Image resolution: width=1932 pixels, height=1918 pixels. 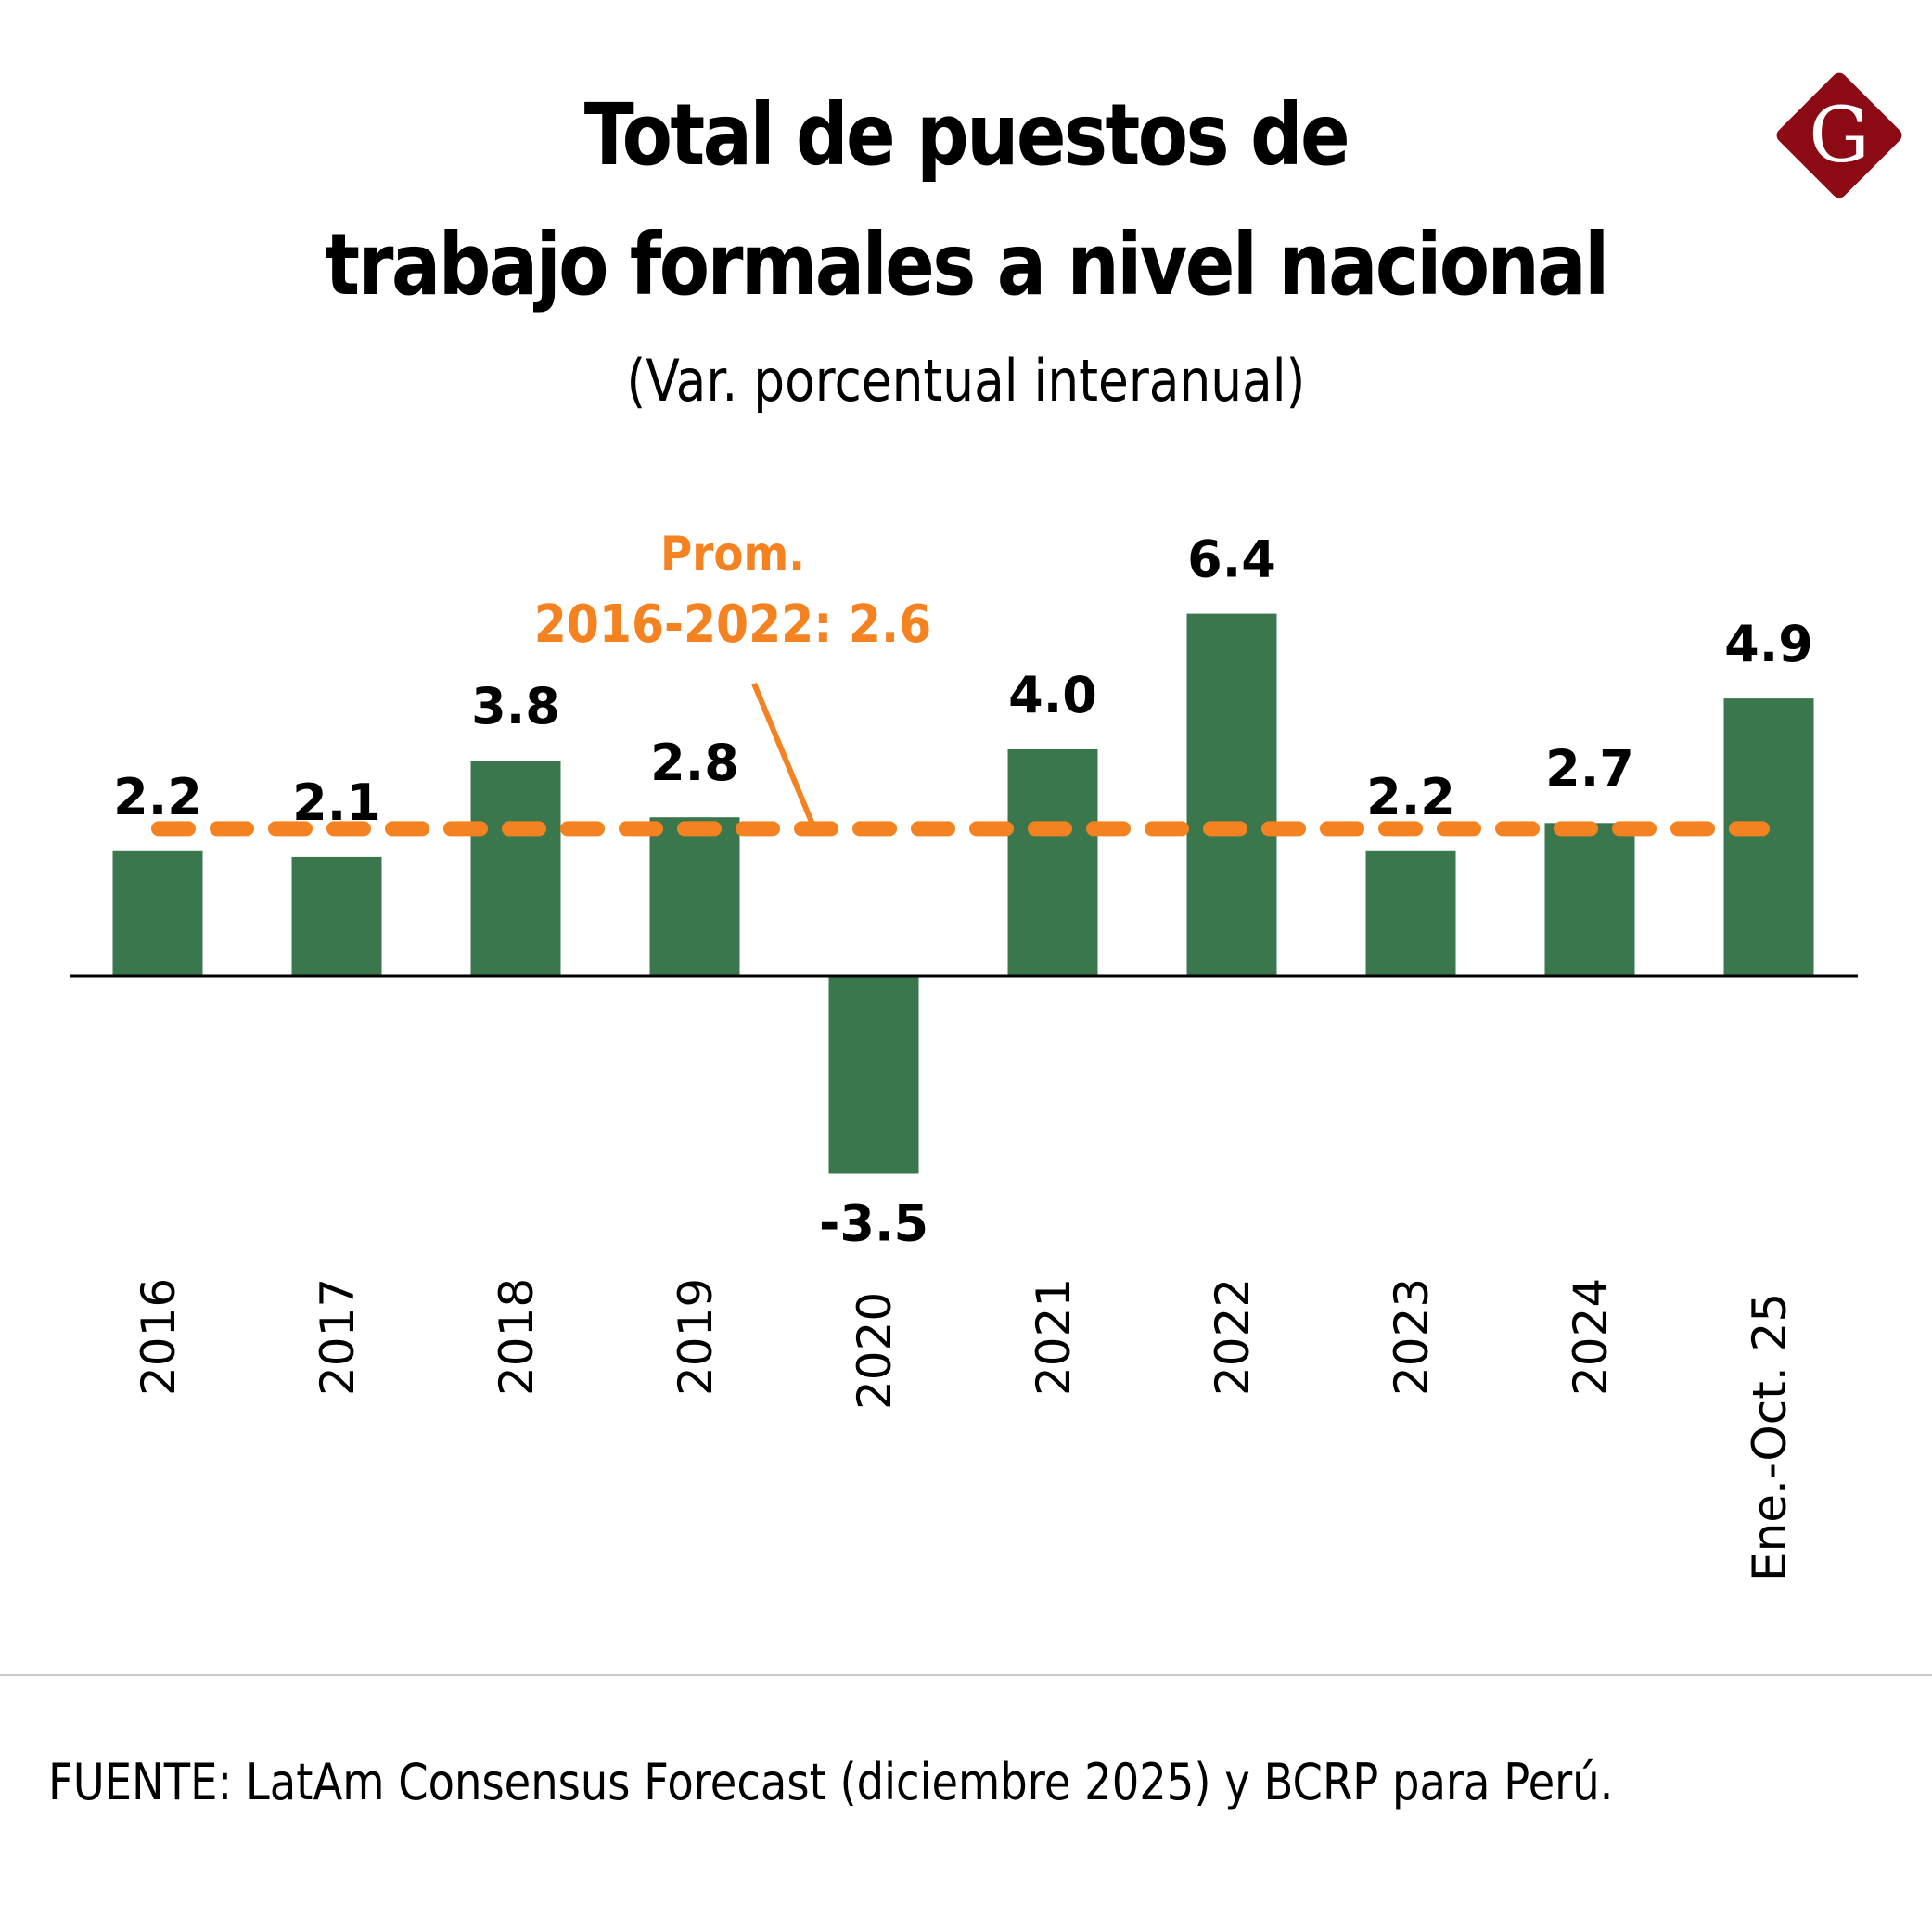 What do you see at coordinates (1233, 1337) in the screenshot?
I see `category-label: 2022` at bounding box center [1233, 1337].